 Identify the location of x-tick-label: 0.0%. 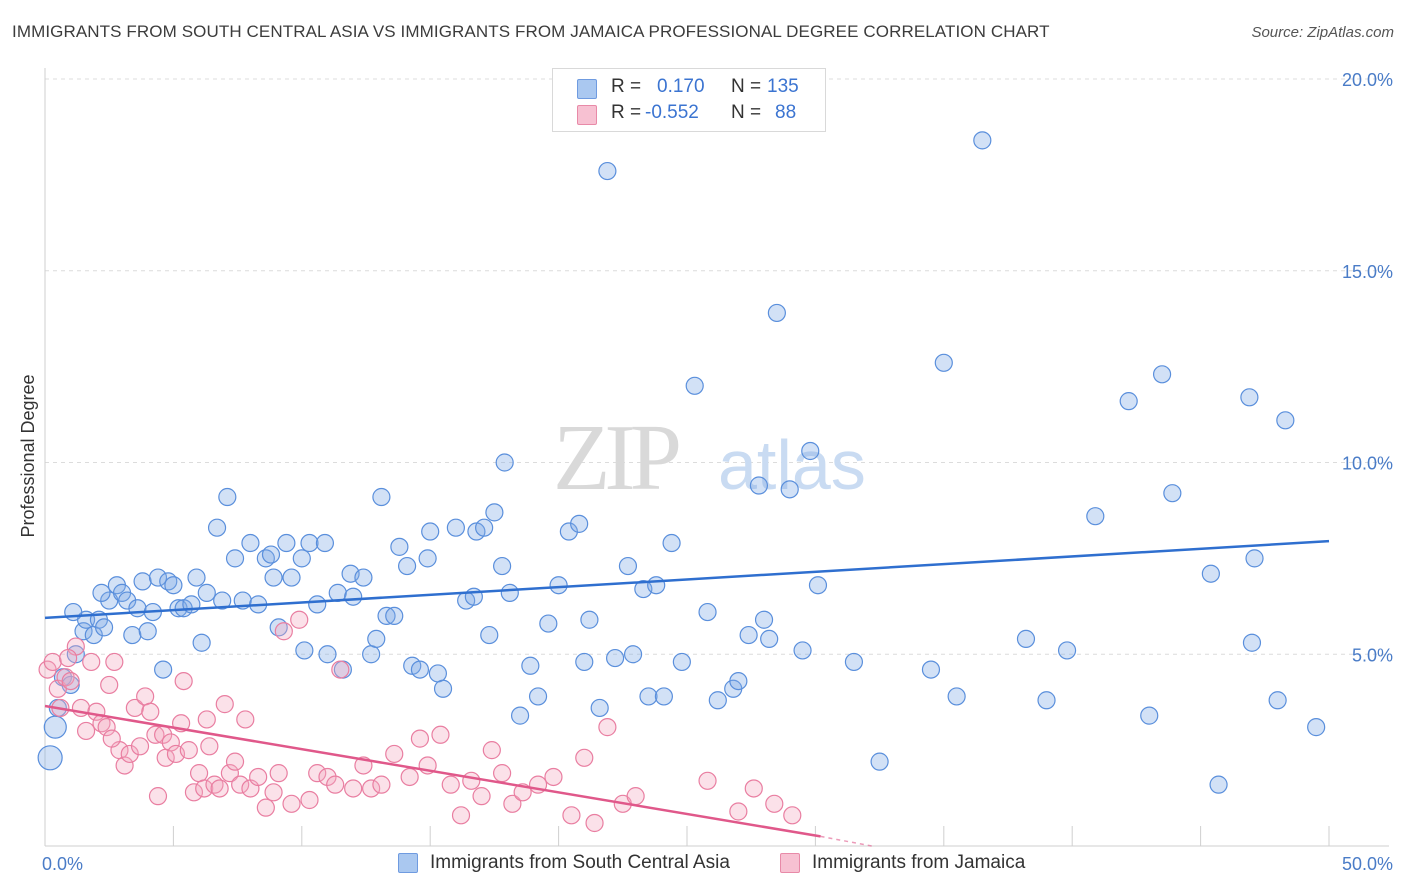
(62, 864).